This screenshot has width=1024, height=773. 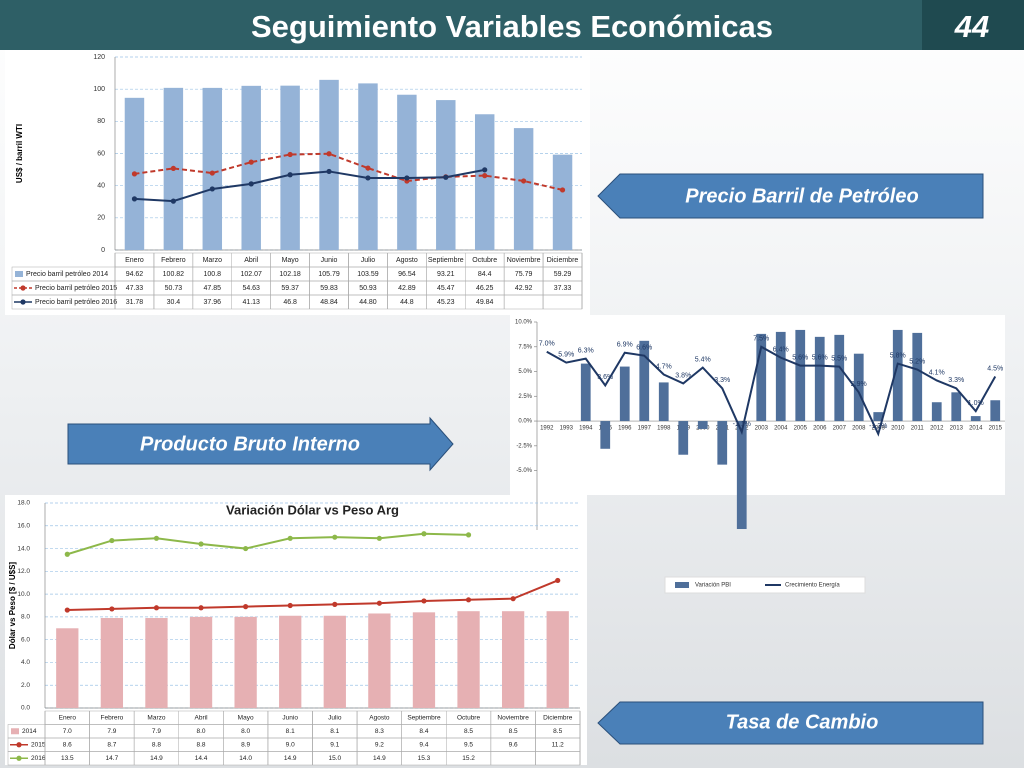 I want to click on table-header: Febrero, so click(x=173, y=260).